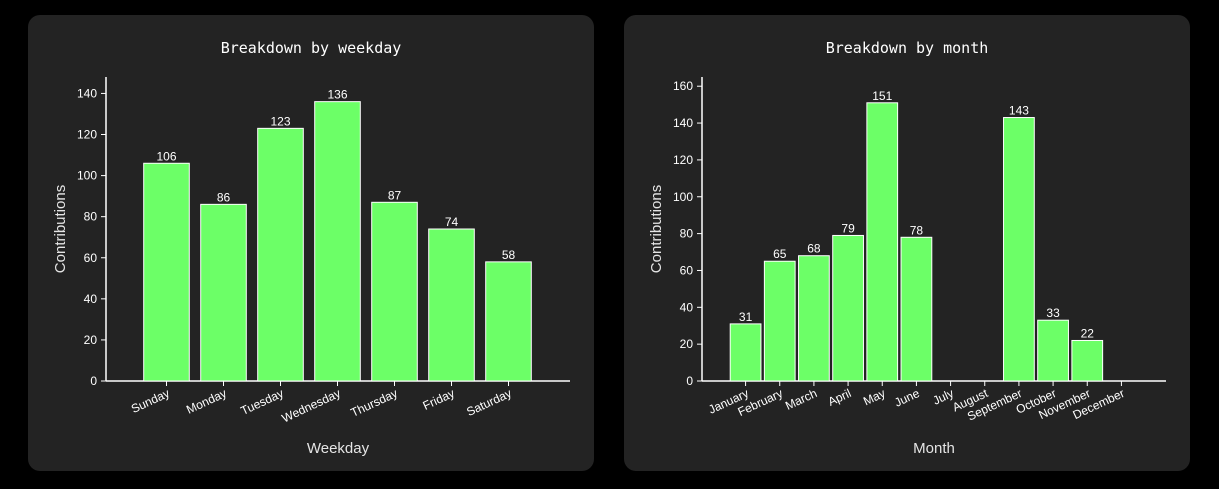 This screenshot has width=1219, height=489. Describe the element at coordinates (1053, 350) in the screenshot. I see `bar-october` at that location.